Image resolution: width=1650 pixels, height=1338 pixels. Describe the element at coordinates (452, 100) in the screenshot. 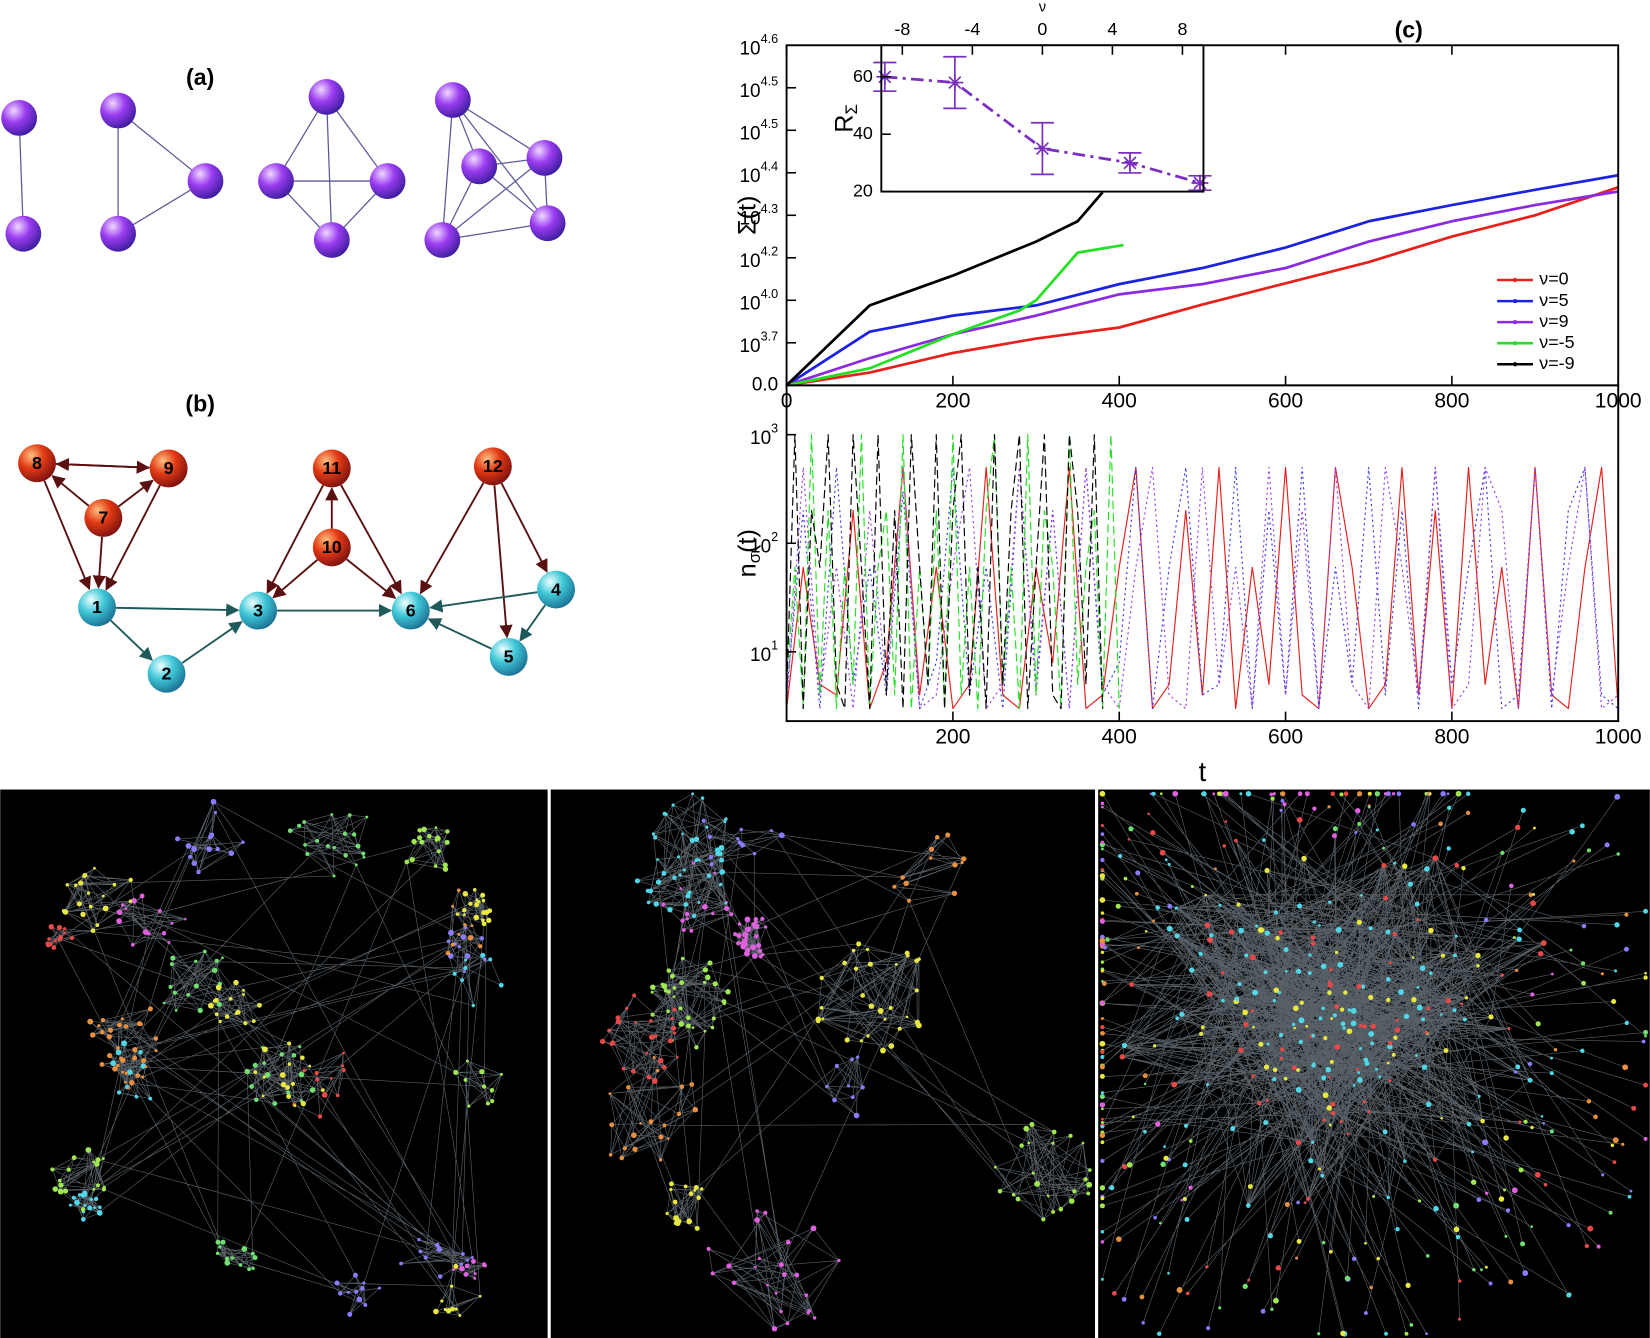

I see `sphere` at that location.